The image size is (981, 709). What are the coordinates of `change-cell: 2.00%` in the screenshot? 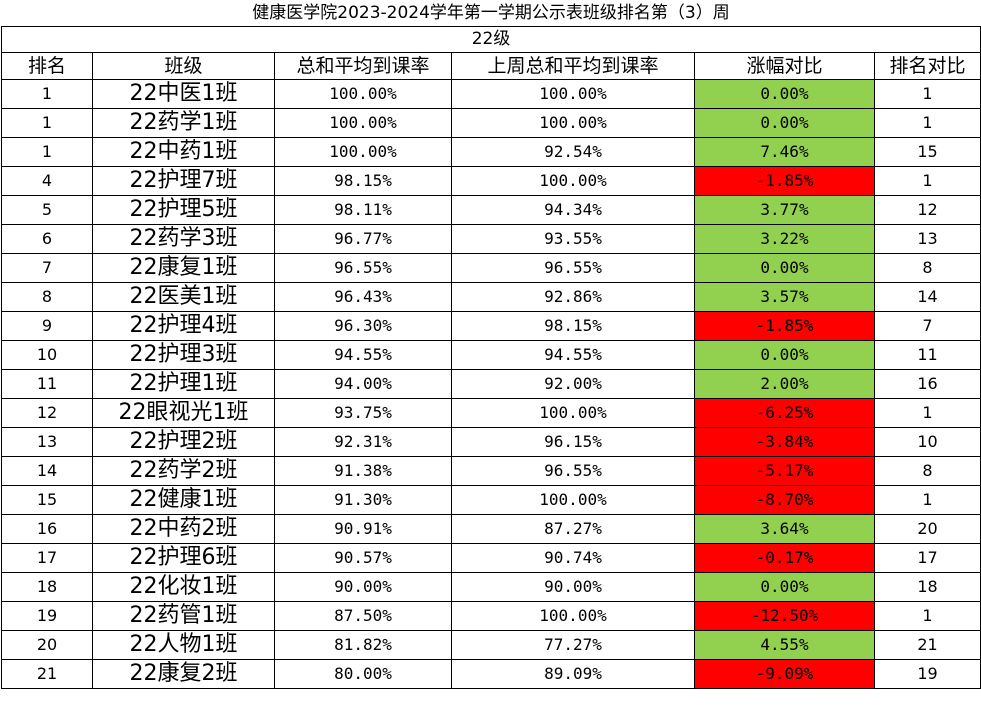 It's located at (784, 384).